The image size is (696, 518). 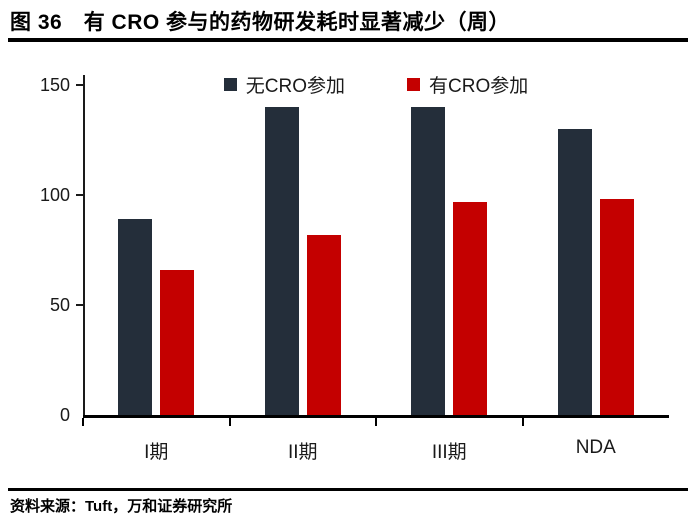 What do you see at coordinates (303, 250) in the screenshot?
I see `bar-group-II期` at bounding box center [303, 250].